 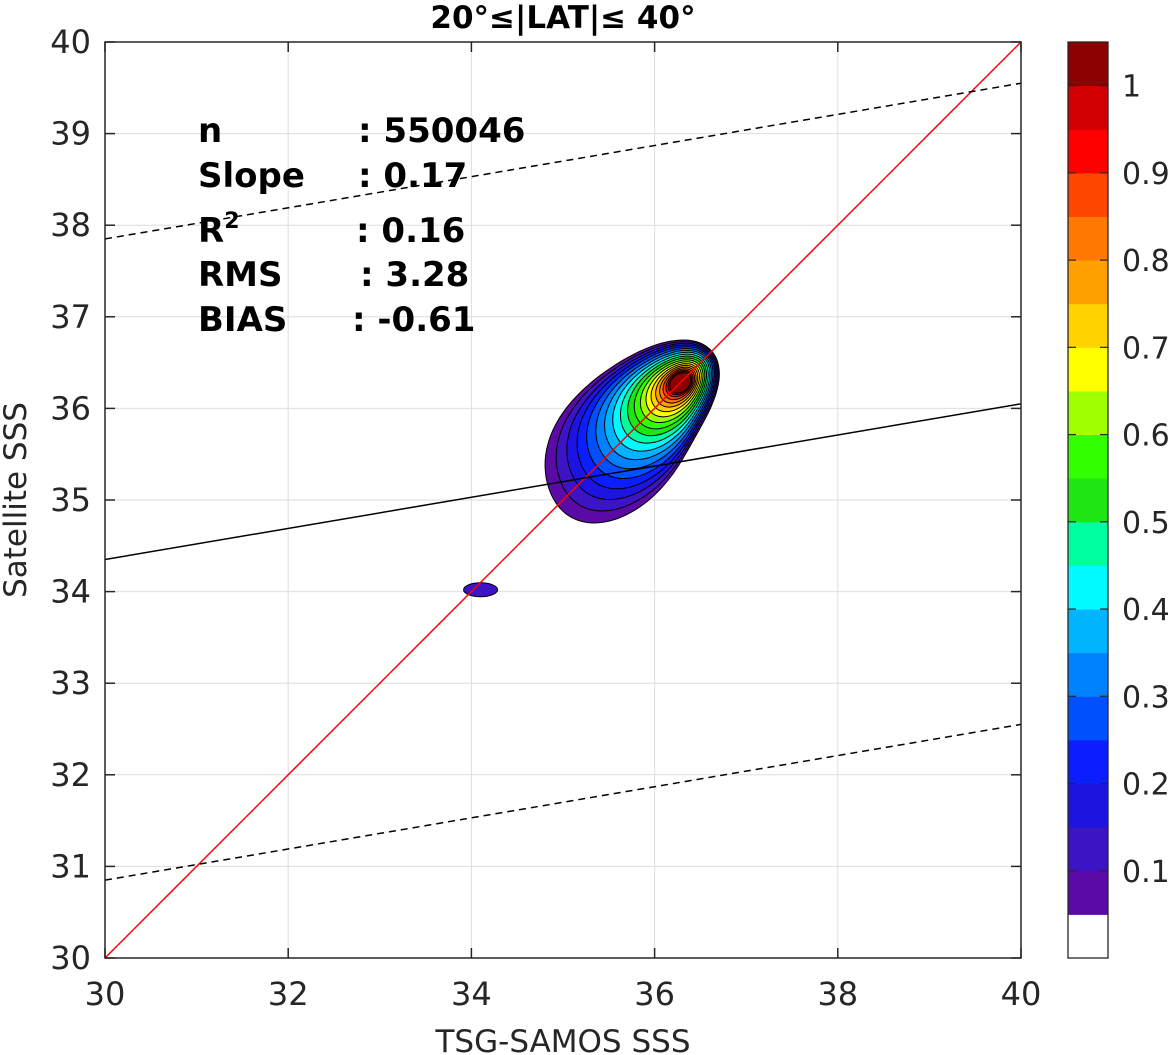 I want to click on regression-line, so click(x=563, y=482).